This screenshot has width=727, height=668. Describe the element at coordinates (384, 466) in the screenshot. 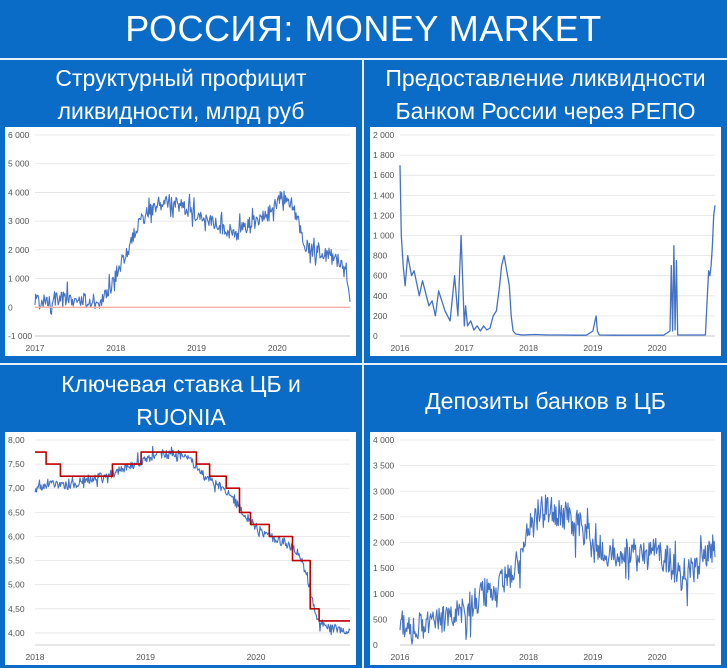

I see `y-tick-label: 3 500` at that location.